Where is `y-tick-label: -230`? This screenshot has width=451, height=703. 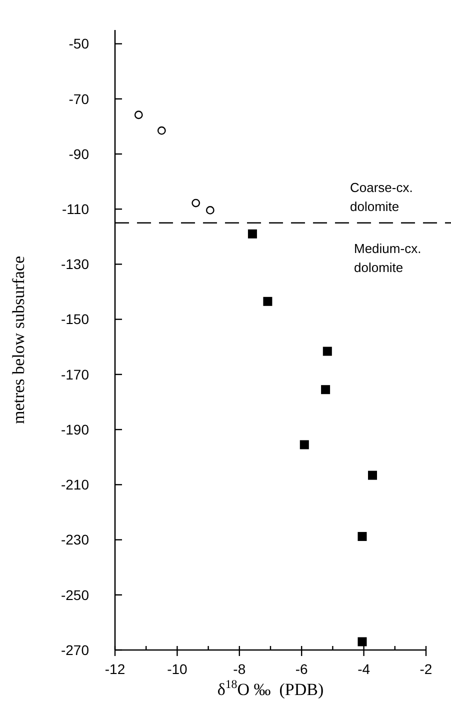
y-tick-label: -230 is located at coordinates (75, 540).